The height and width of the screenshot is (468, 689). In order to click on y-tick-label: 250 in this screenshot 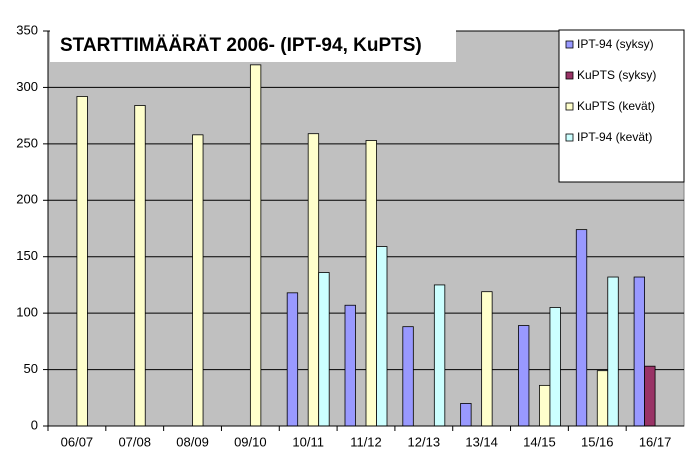, I will do `click(27, 142)`.